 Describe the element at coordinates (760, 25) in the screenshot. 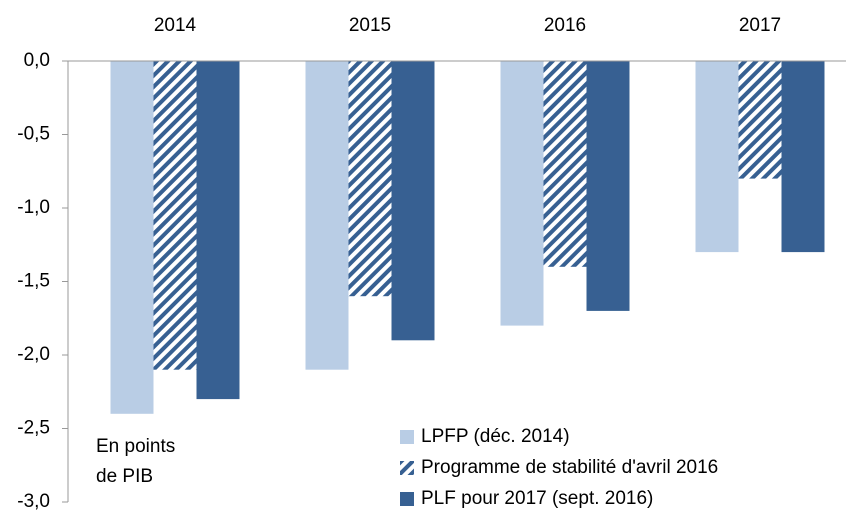

I see `x-tick-label: 2017` at that location.